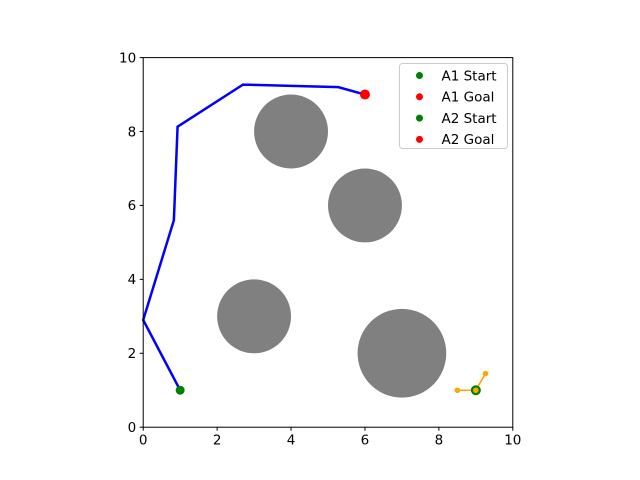 Image resolution: width=640 pixels, height=480 pixels. I want to click on series-line-a2-tree, so click(471, 382).